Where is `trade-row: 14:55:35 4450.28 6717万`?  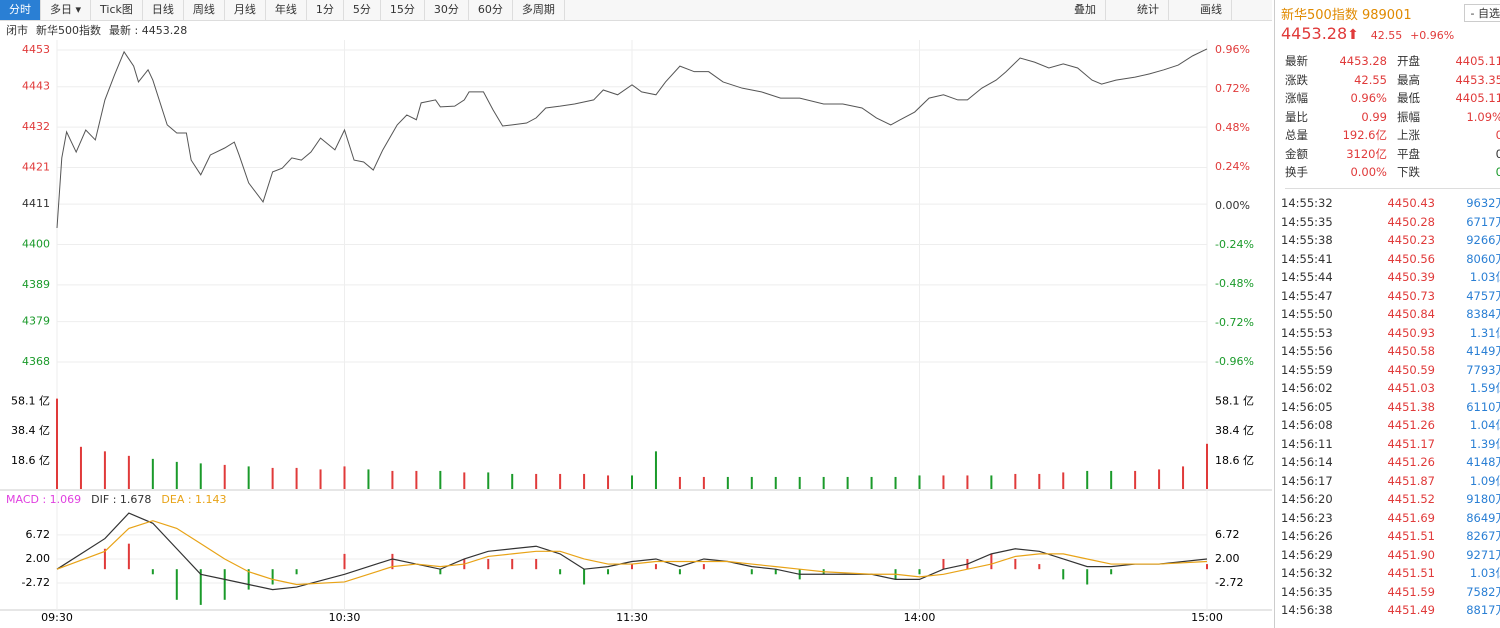
trade-row: 14:55:35 4450.28 6717万 is located at coordinates (1390, 222).